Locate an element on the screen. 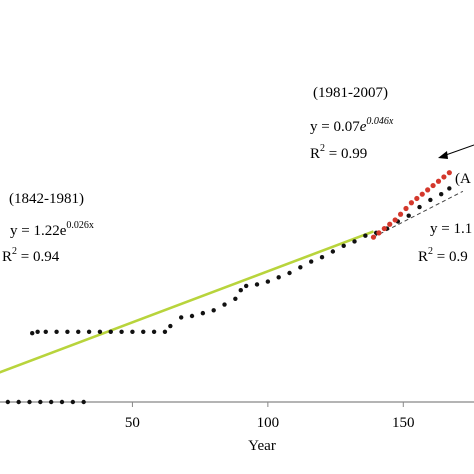 The width and height of the screenshot is (474, 474). x-ticks: 50 100 150 is located at coordinates (270, 416).